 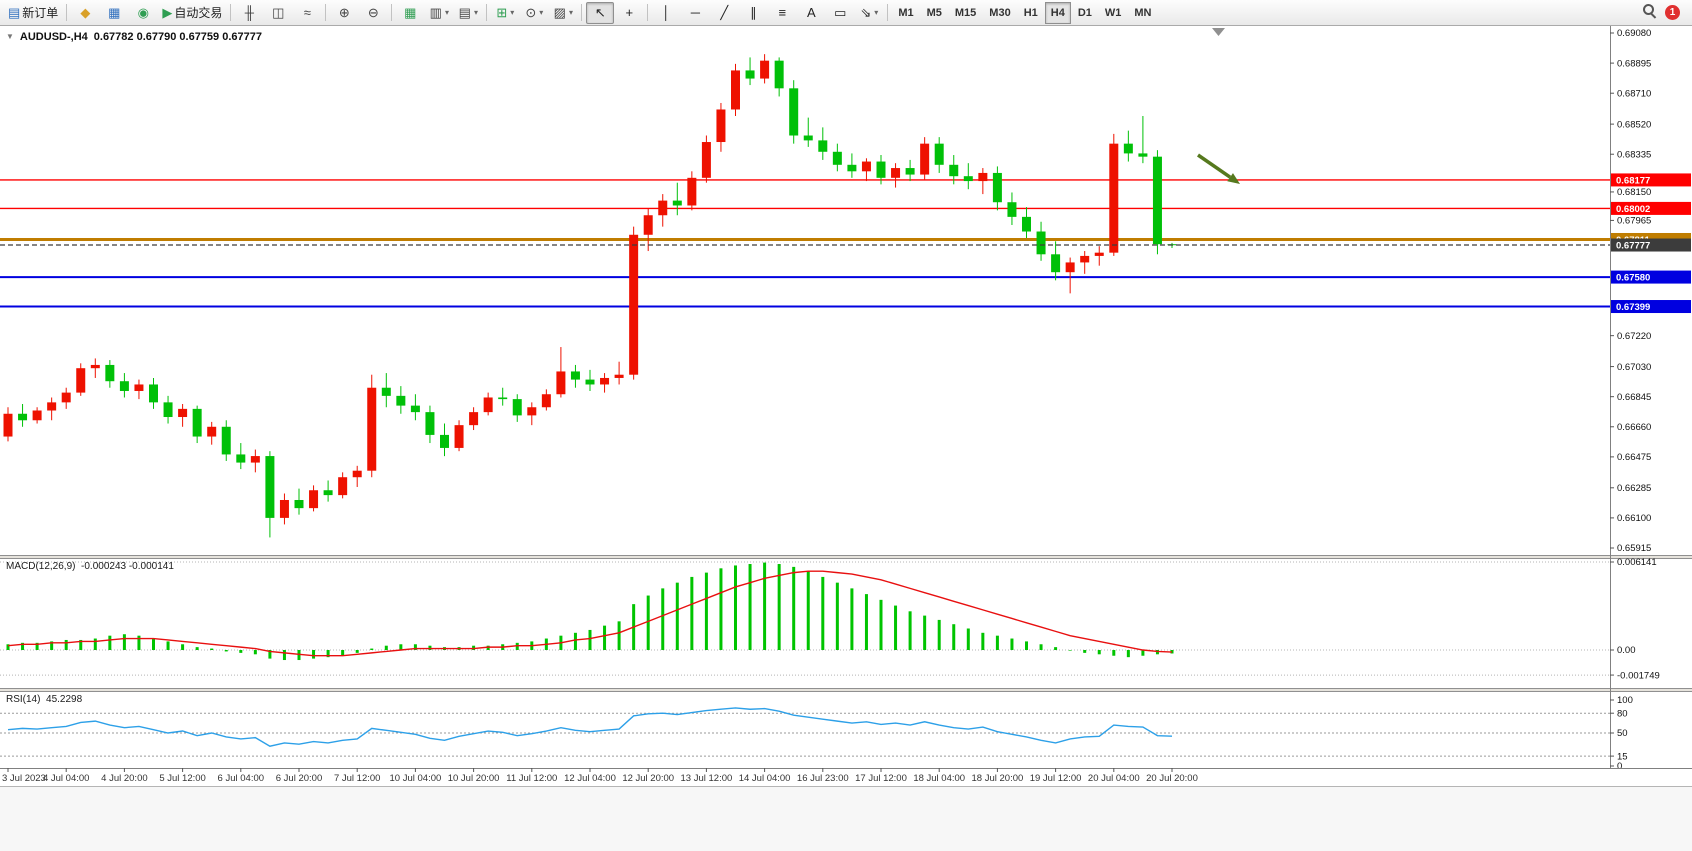 What do you see at coordinates (1633, 209) in the screenshot?
I see `svg-text: 0.68002` at bounding box center [1633, 209].